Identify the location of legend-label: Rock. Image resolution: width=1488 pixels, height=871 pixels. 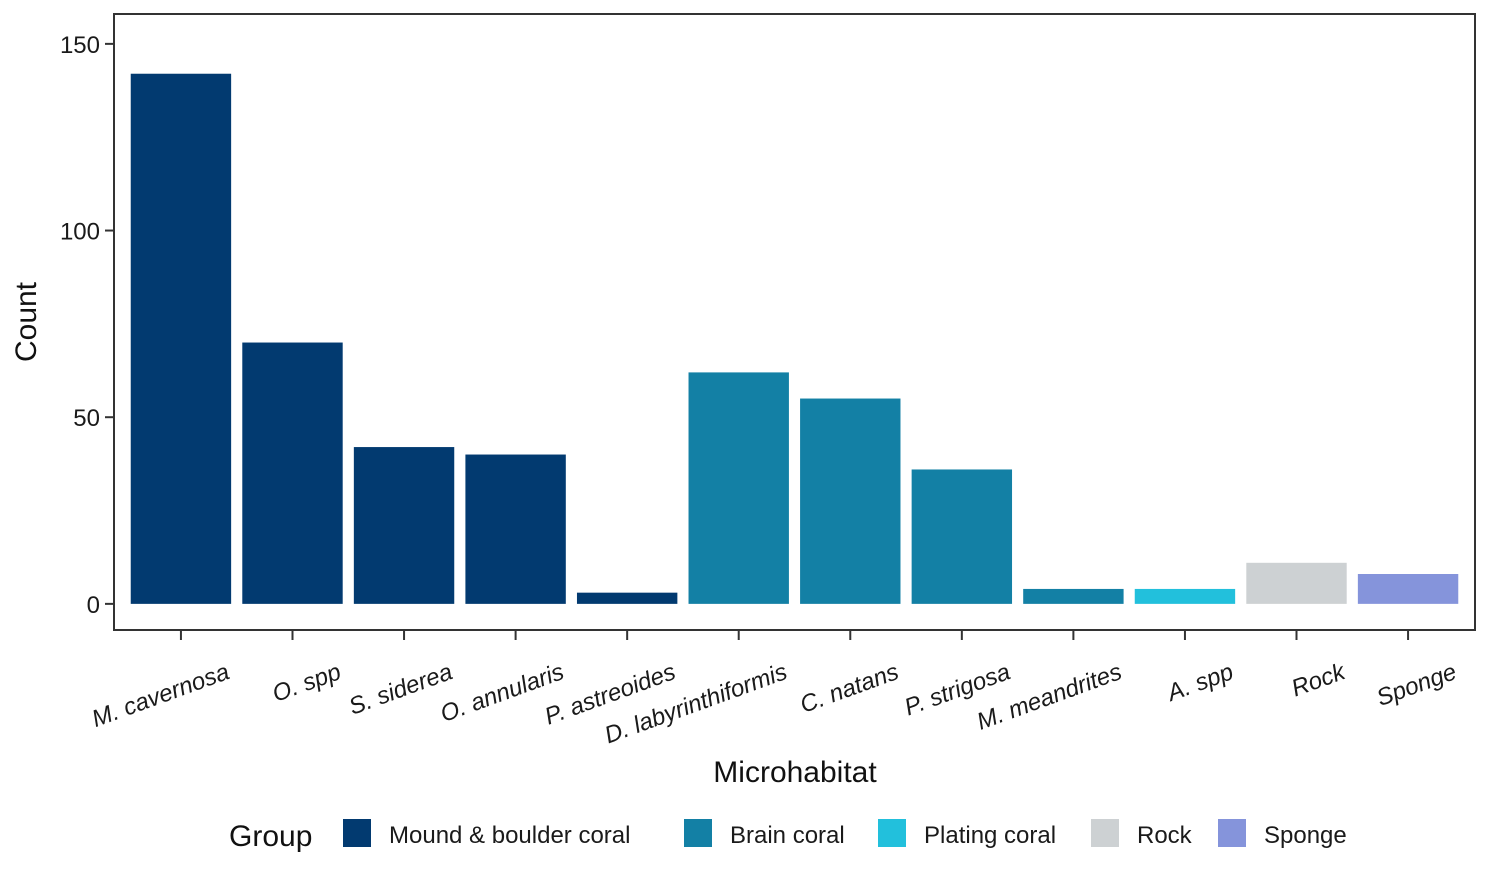
(1165, 835).